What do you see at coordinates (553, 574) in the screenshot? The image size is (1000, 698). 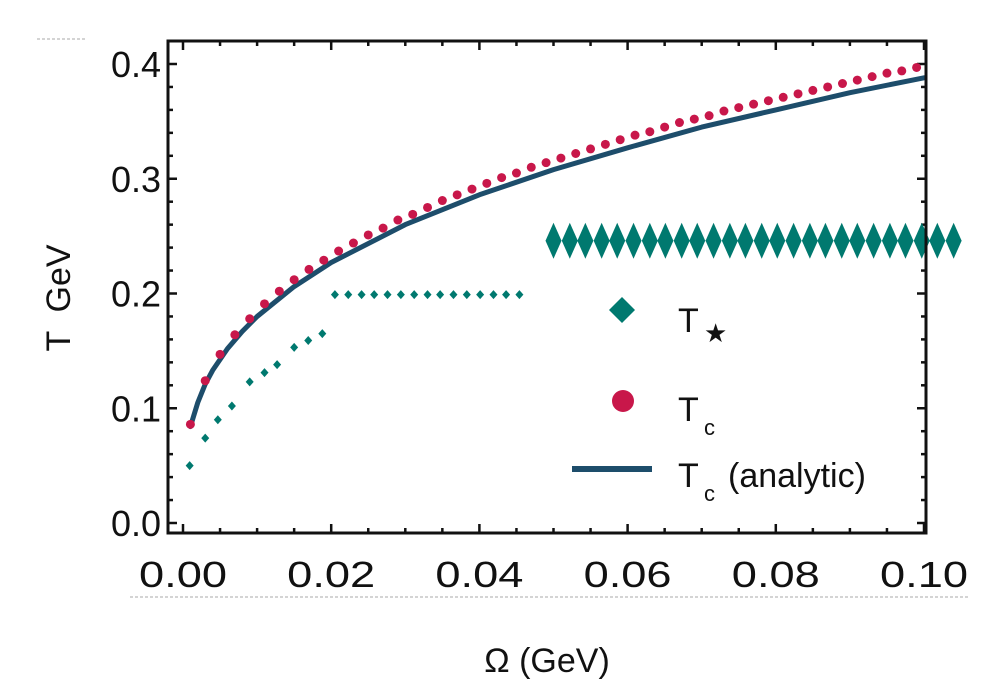 I see `x-tick-labels: 0.00 0.02 0.04 0.06 0.08 0.10` at bounding box center [553, 574].